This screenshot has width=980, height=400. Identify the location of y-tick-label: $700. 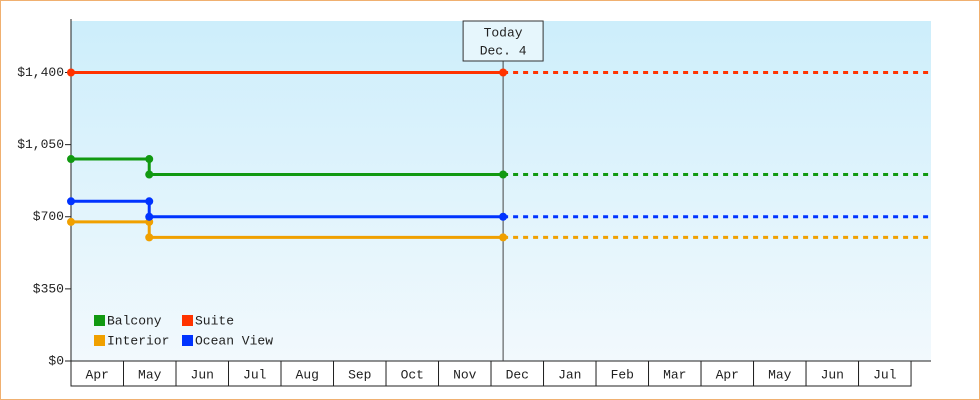
(48, 216).